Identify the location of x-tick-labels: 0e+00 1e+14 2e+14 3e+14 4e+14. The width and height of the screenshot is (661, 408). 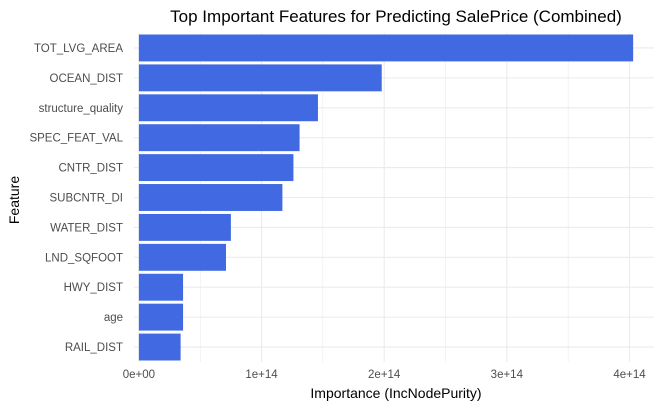
(384, 375).